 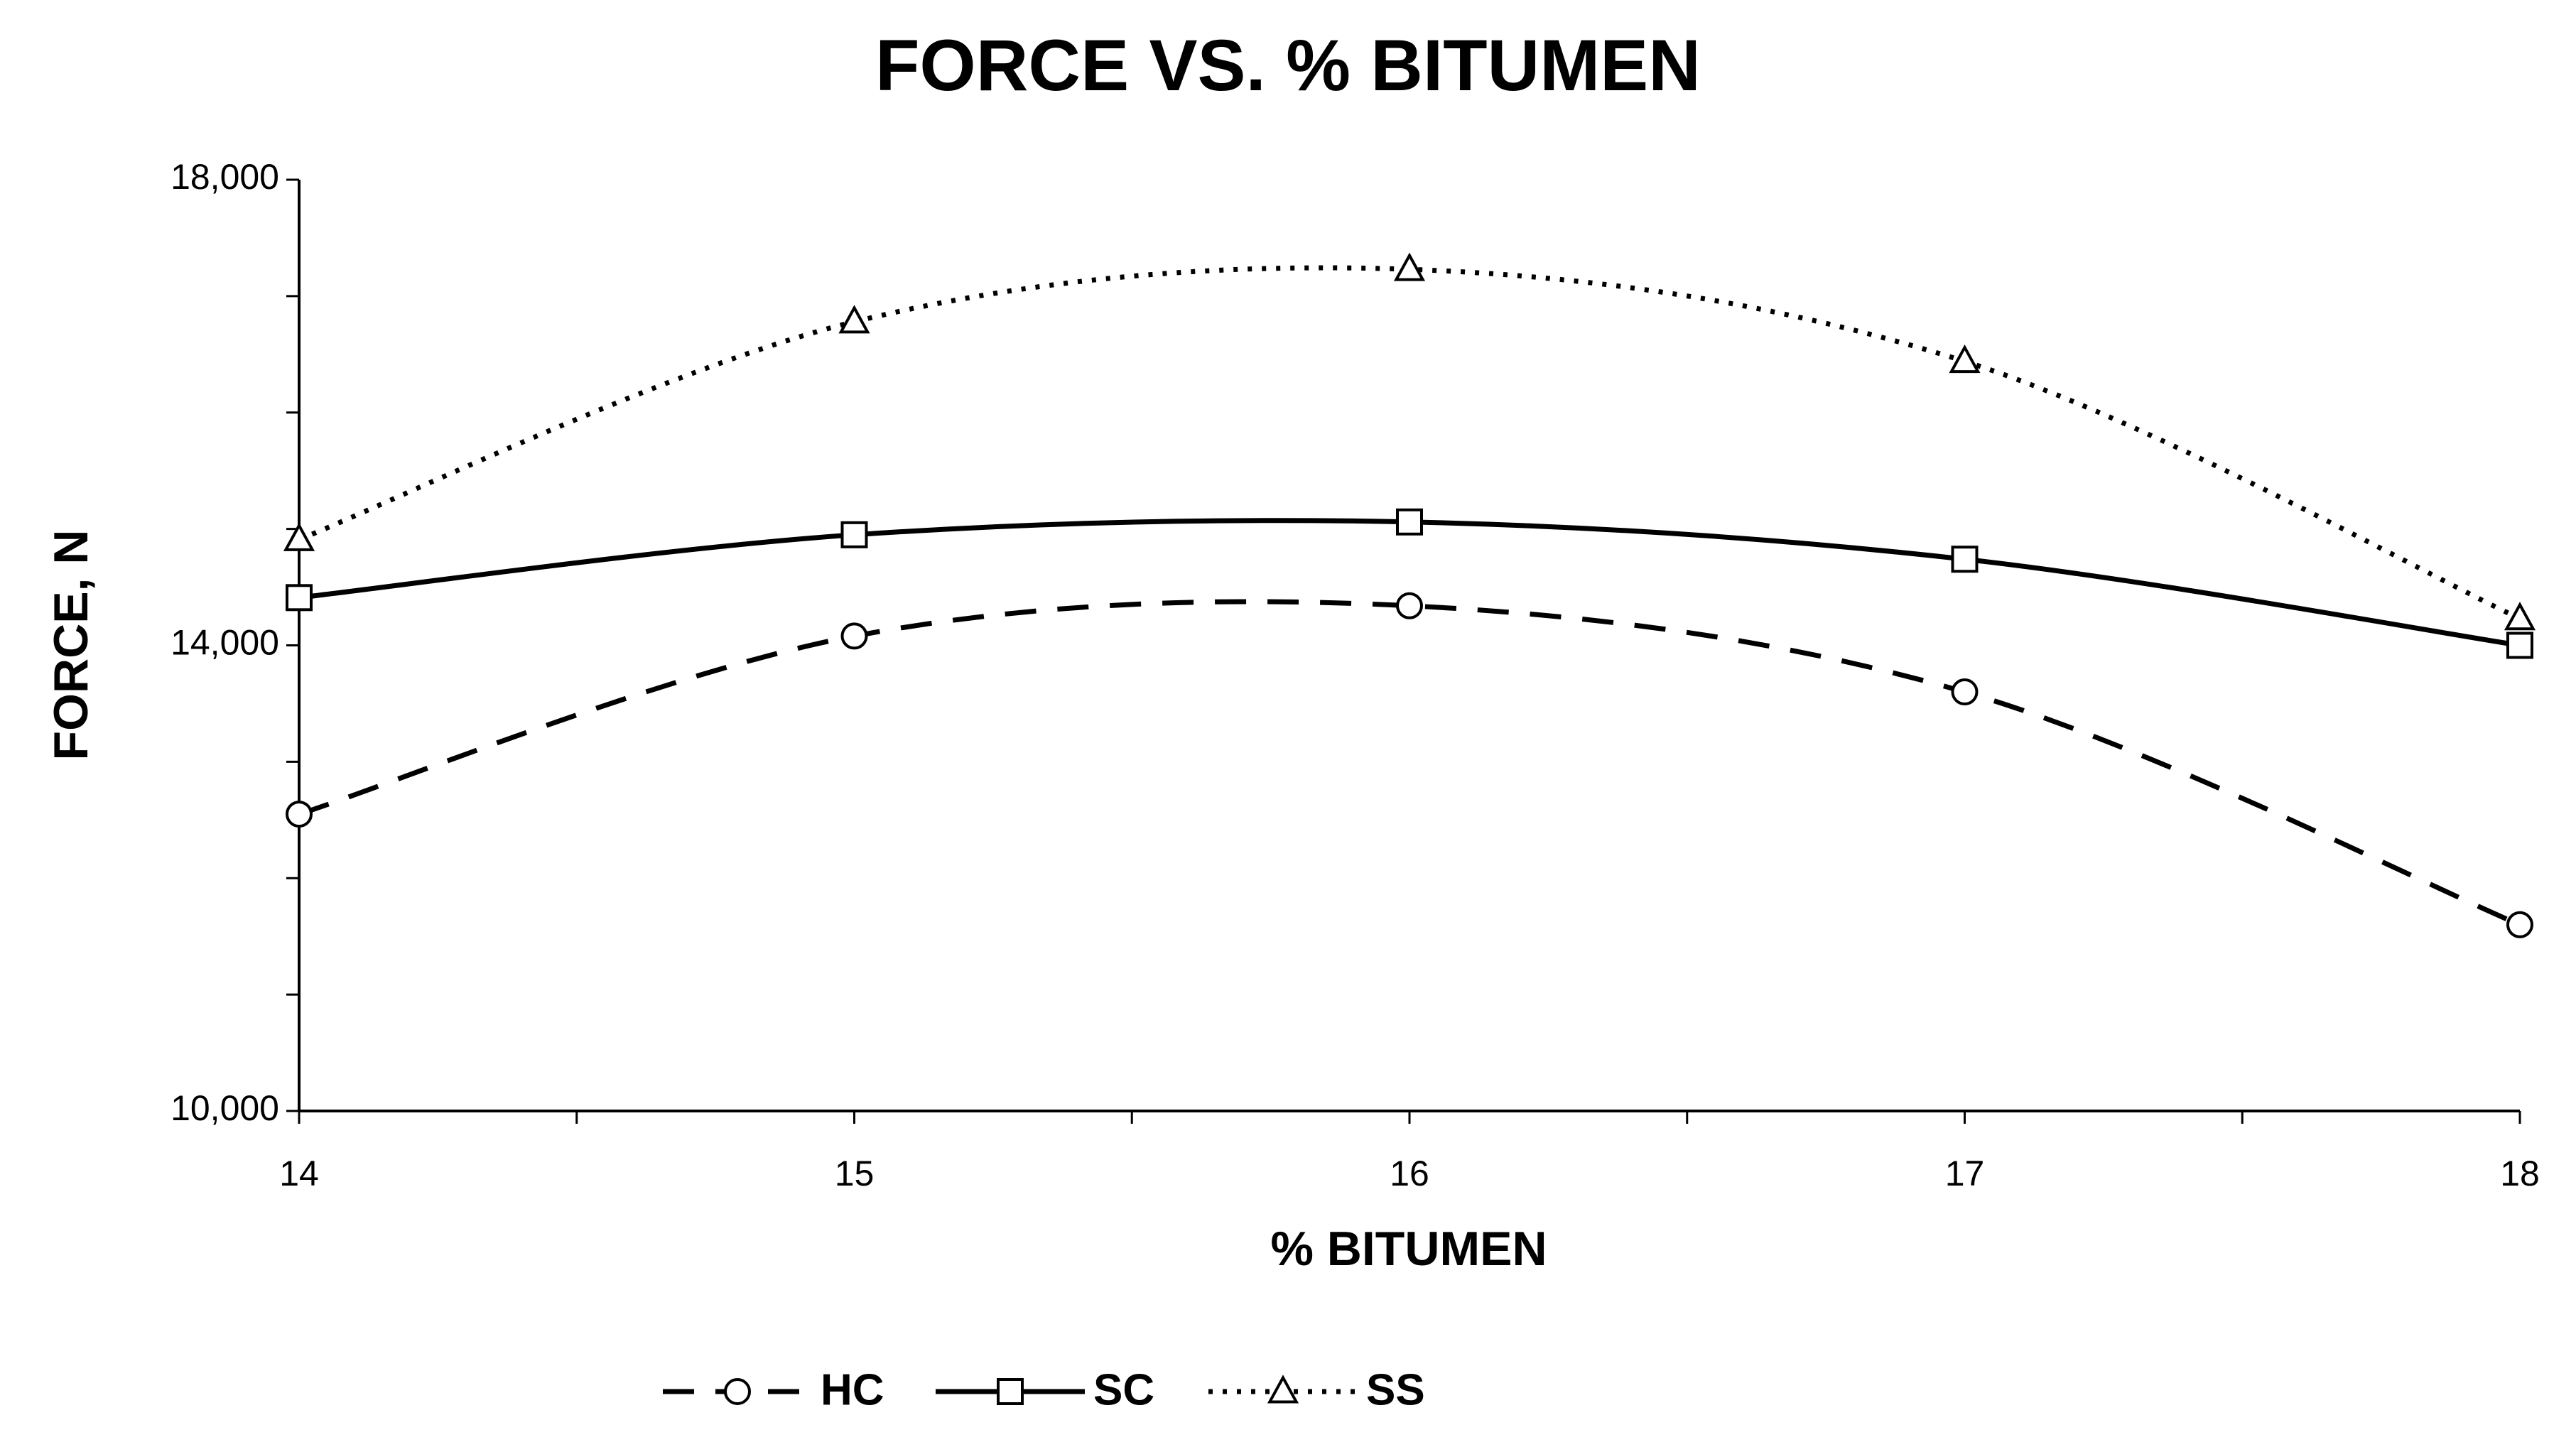 I want to click on x-tick-label: 18, so click(x=2520, y=1173).